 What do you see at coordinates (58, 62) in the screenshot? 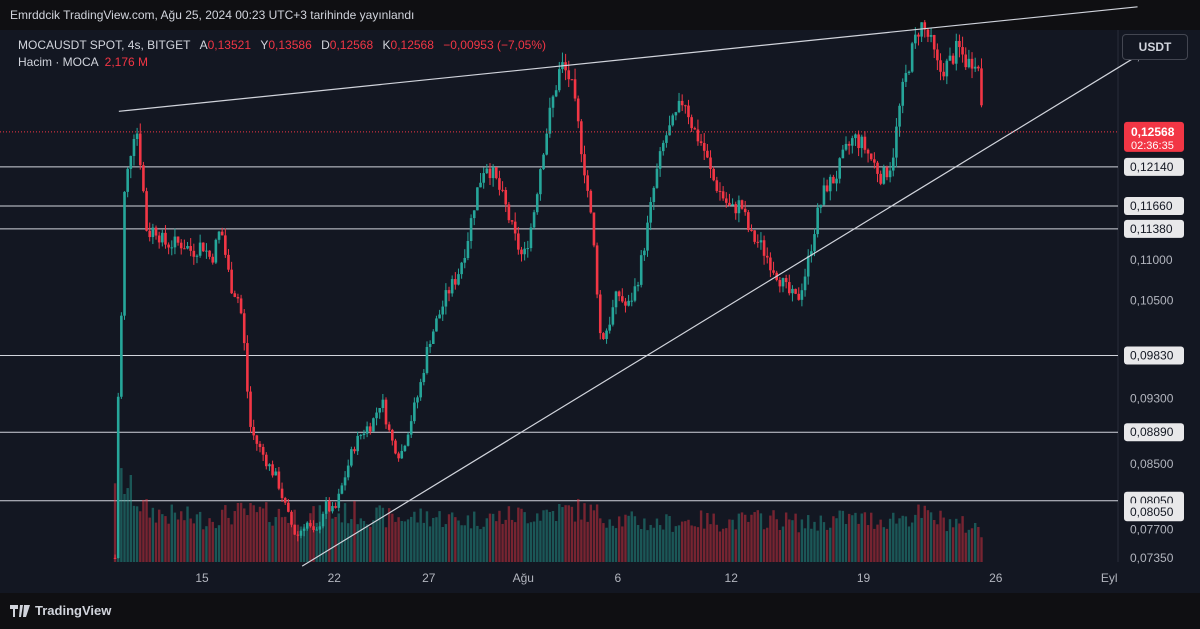
I see `volume-label: Hacim · MOCA` at bounding box center [58, 62].